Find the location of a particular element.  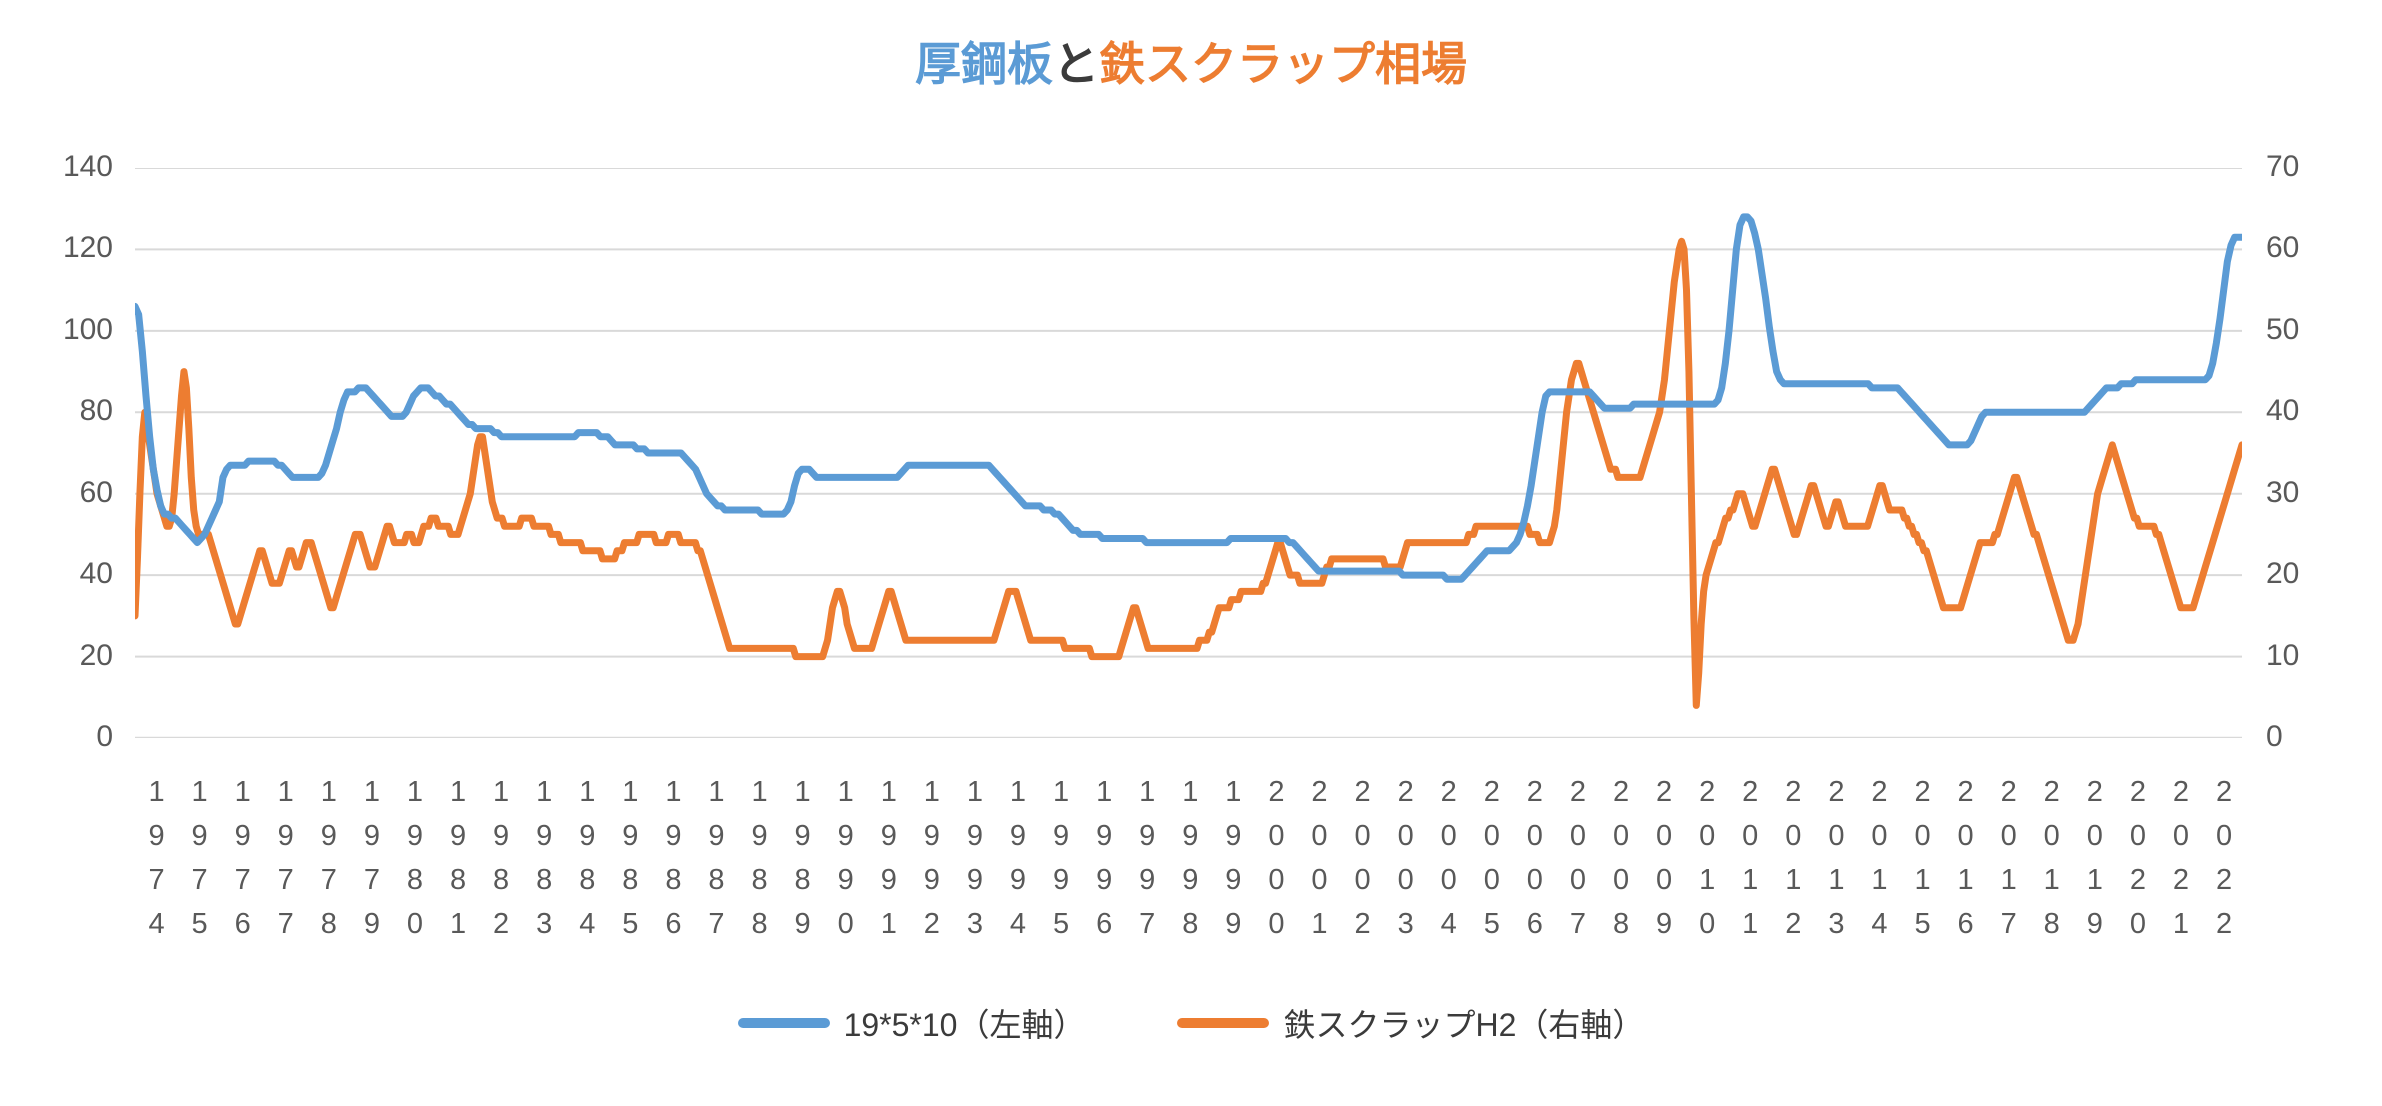

chart-title: 厚鋼板と鉄スクラップ相場 is located at coordinates (1191, 61).